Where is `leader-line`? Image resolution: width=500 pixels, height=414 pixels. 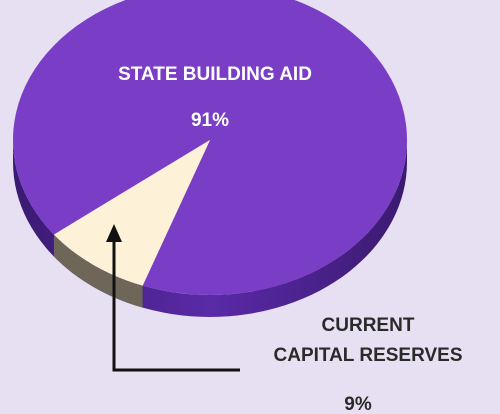 leader-line is located at coordinates (173, 298).